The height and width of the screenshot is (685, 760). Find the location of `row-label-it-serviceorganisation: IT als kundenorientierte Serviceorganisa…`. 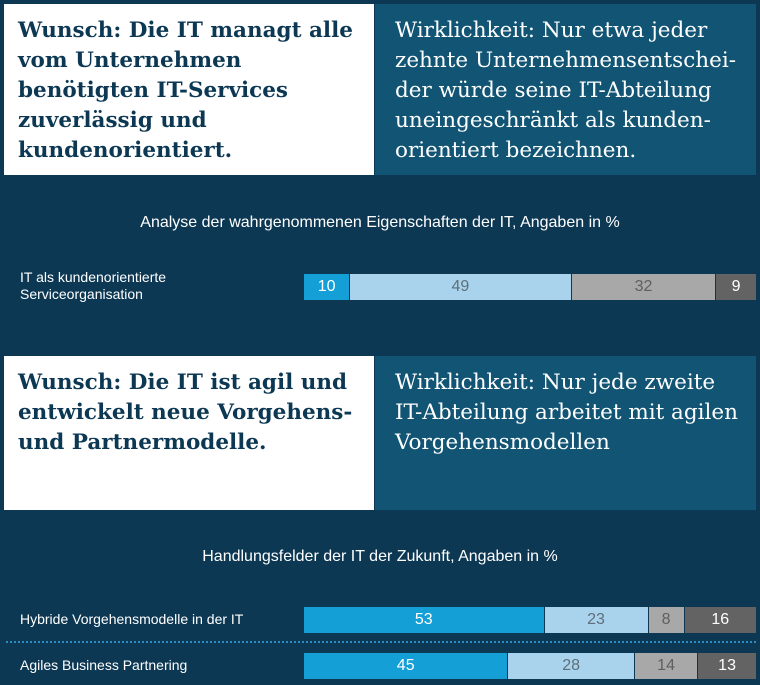

row-label-it-serviceorganisation: IT als kundenorientierte Serviceorganisa… is located at coordinates (93, 285).